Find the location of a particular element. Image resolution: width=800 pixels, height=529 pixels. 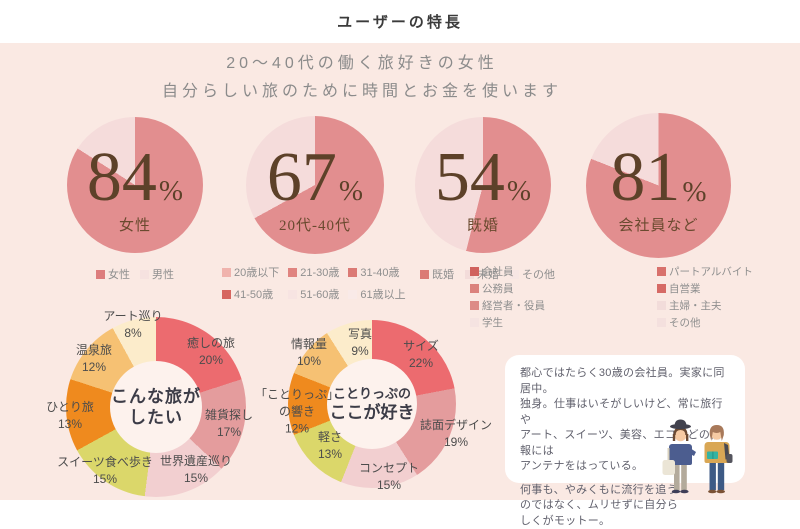

legend-item: 既婚 is located at coordinates (437, 274).